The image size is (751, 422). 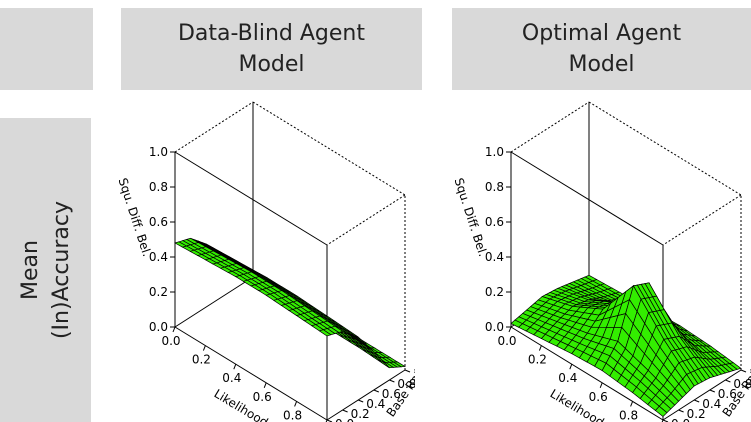 I want to click on column-header-data-blind-label: Data-Blind Agent Model, so click(x=271, y=49).